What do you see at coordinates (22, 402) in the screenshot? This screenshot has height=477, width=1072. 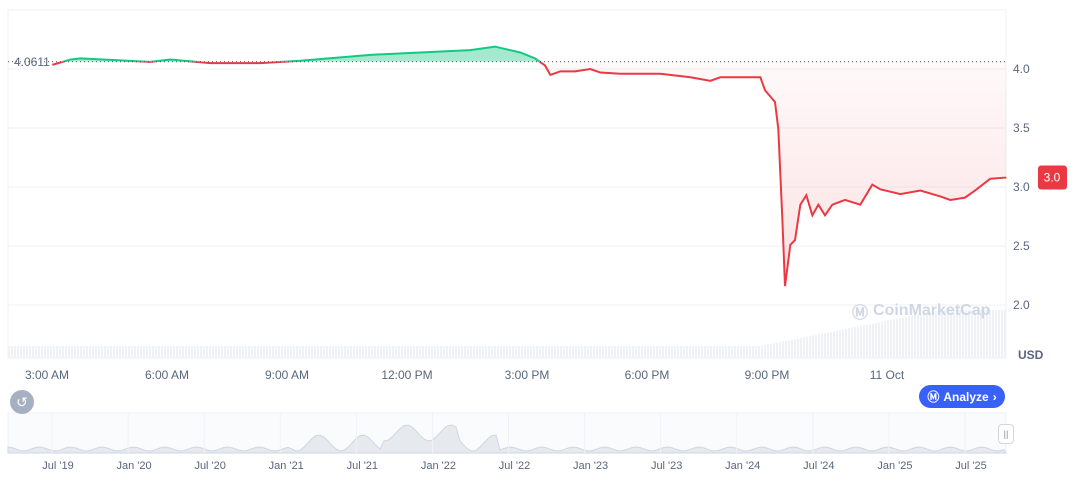 I see `history-button: ↺` at bounding box center [22, 402].